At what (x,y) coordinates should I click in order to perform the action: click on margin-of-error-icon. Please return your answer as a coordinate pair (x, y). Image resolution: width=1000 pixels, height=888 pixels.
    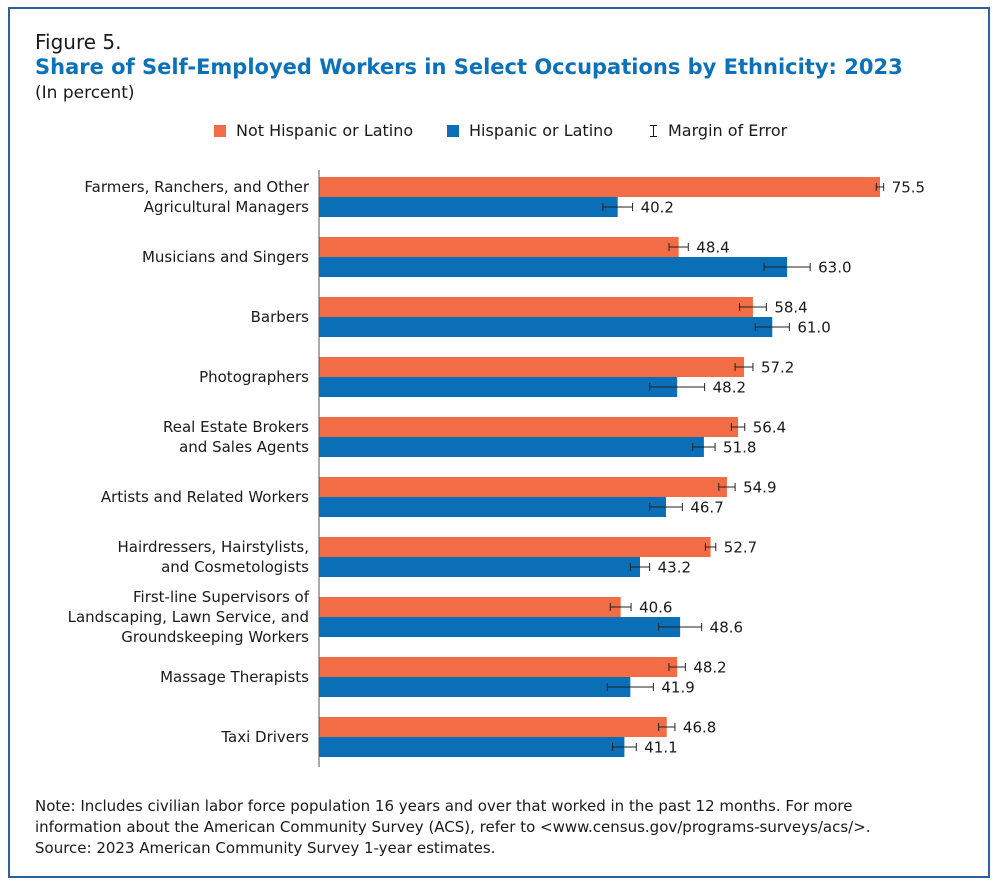
    Looking at the image, I should click on (654, 131).